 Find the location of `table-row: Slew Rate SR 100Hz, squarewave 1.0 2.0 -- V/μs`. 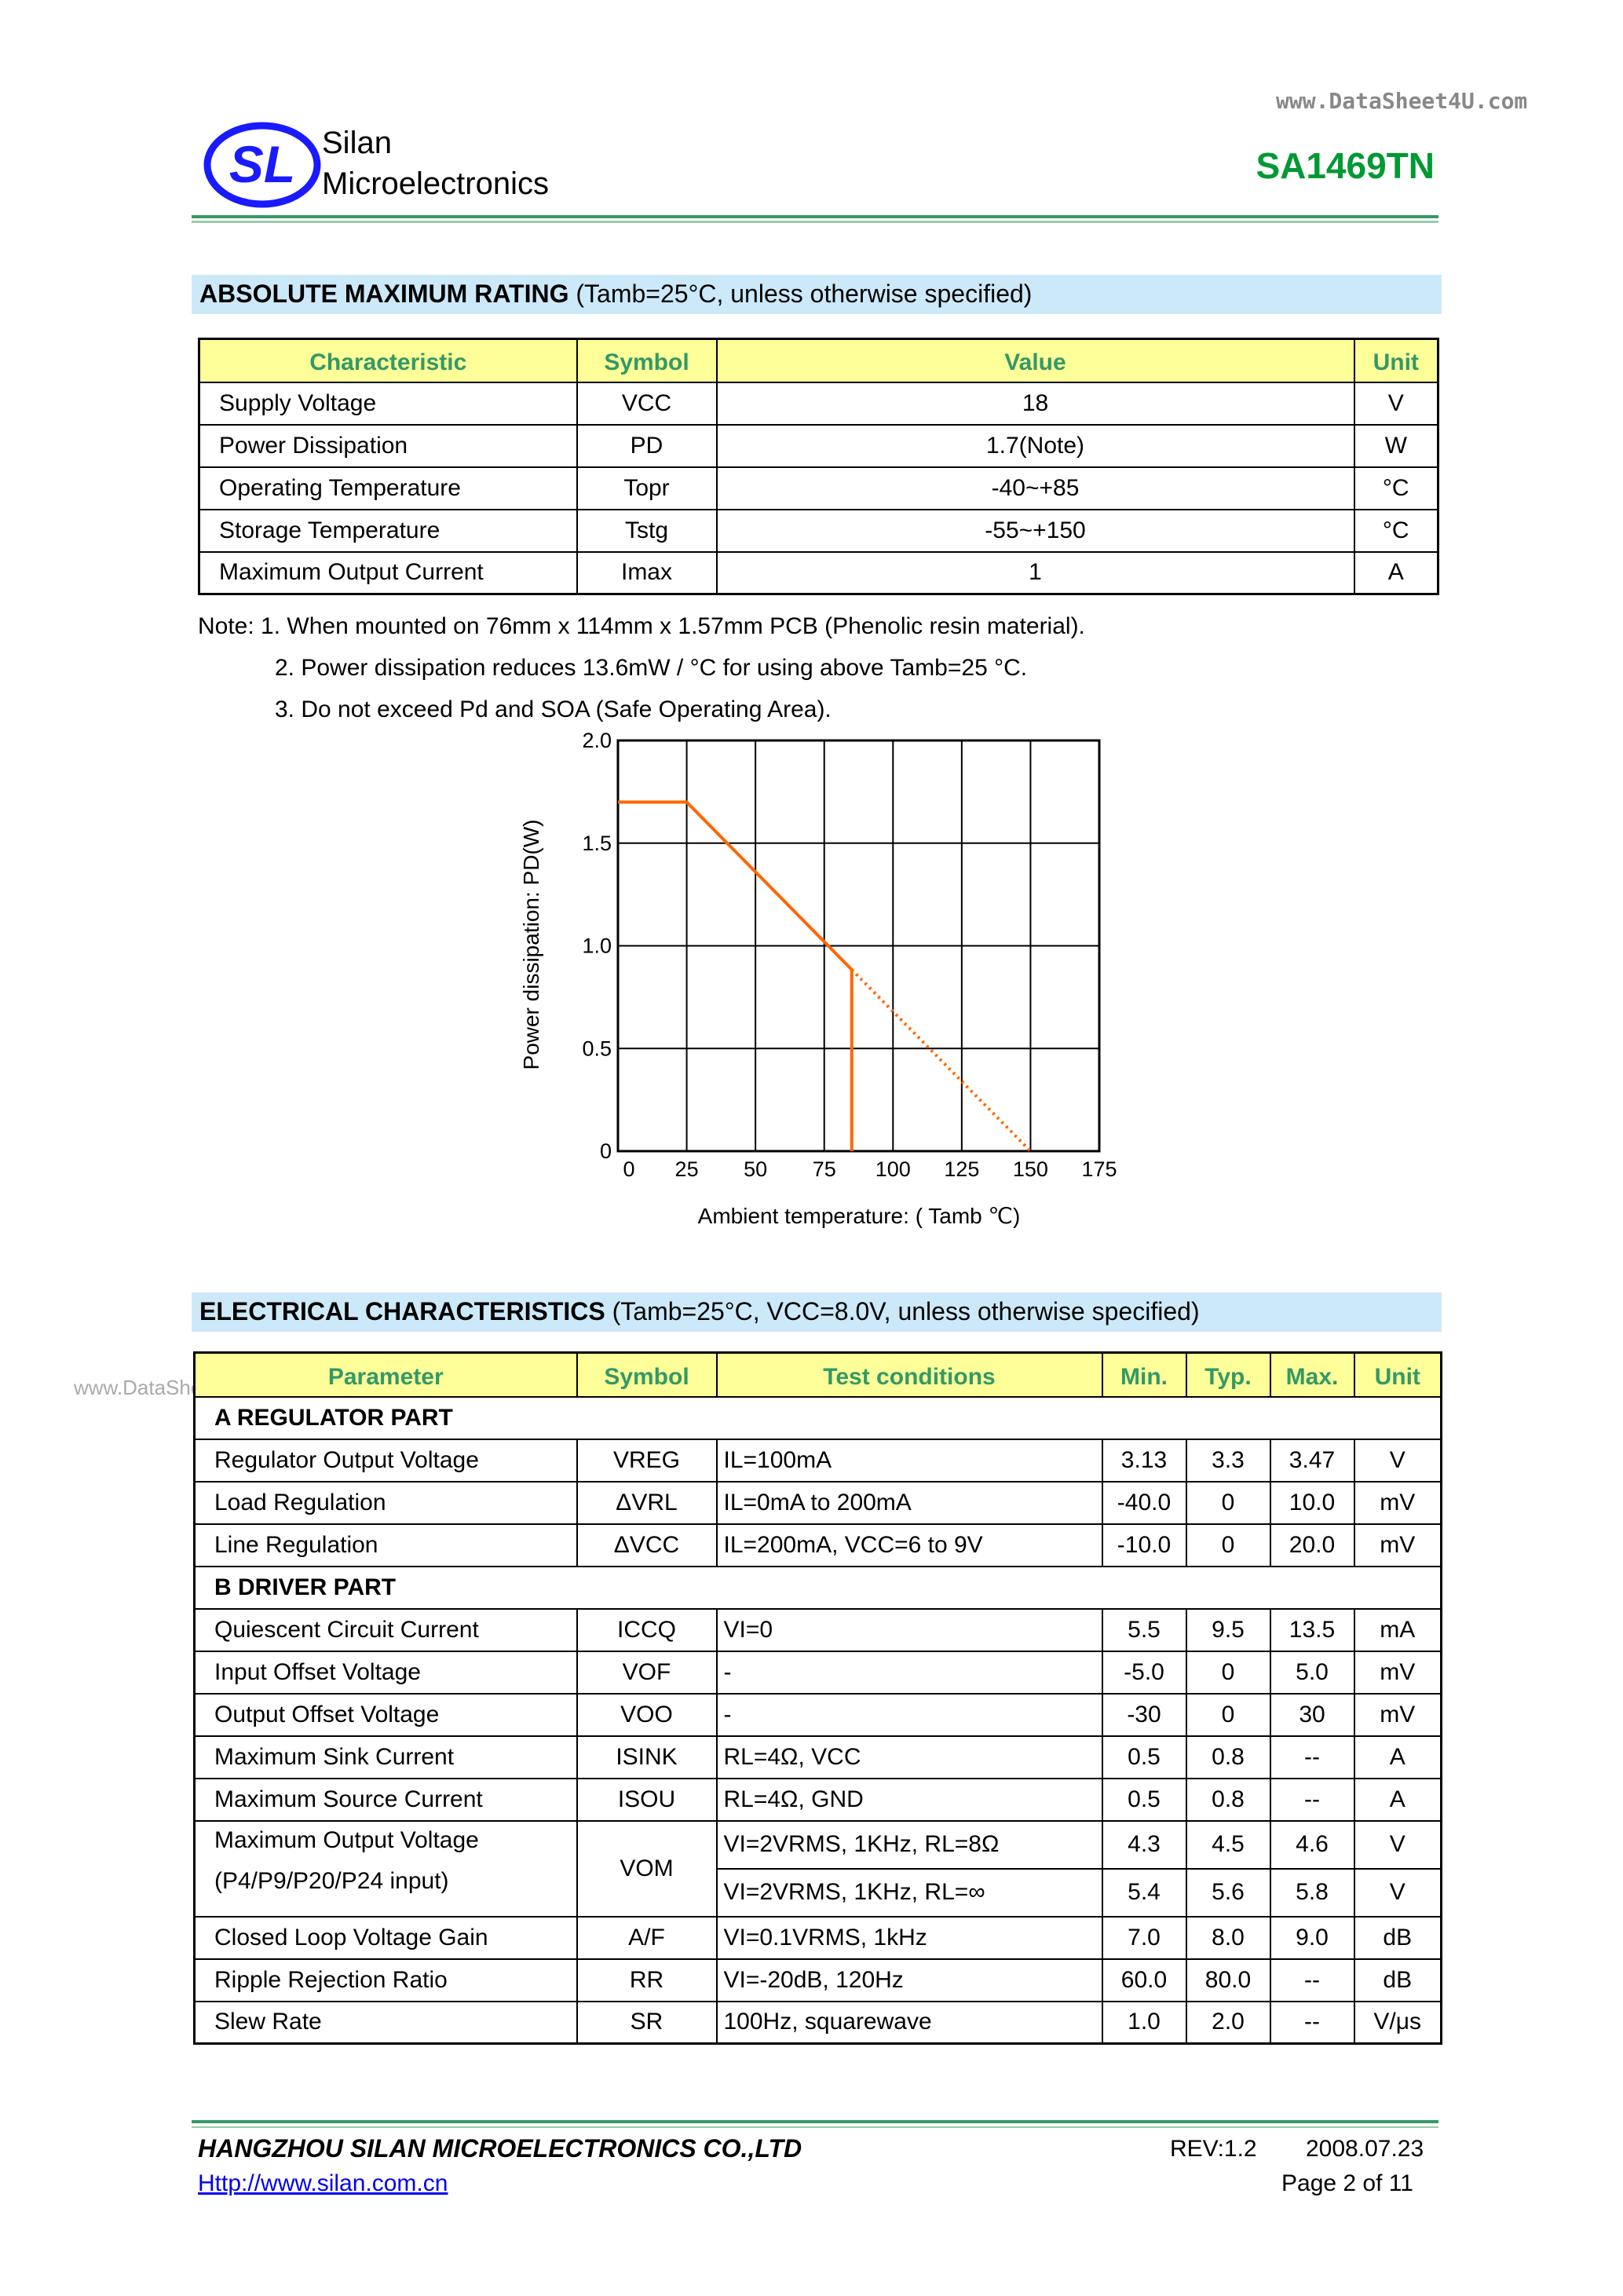

table-row: Slew Rate SR 100Hz, squarewave 1.0 2.0 -- V/μs is located at coordinates (817, 2023).